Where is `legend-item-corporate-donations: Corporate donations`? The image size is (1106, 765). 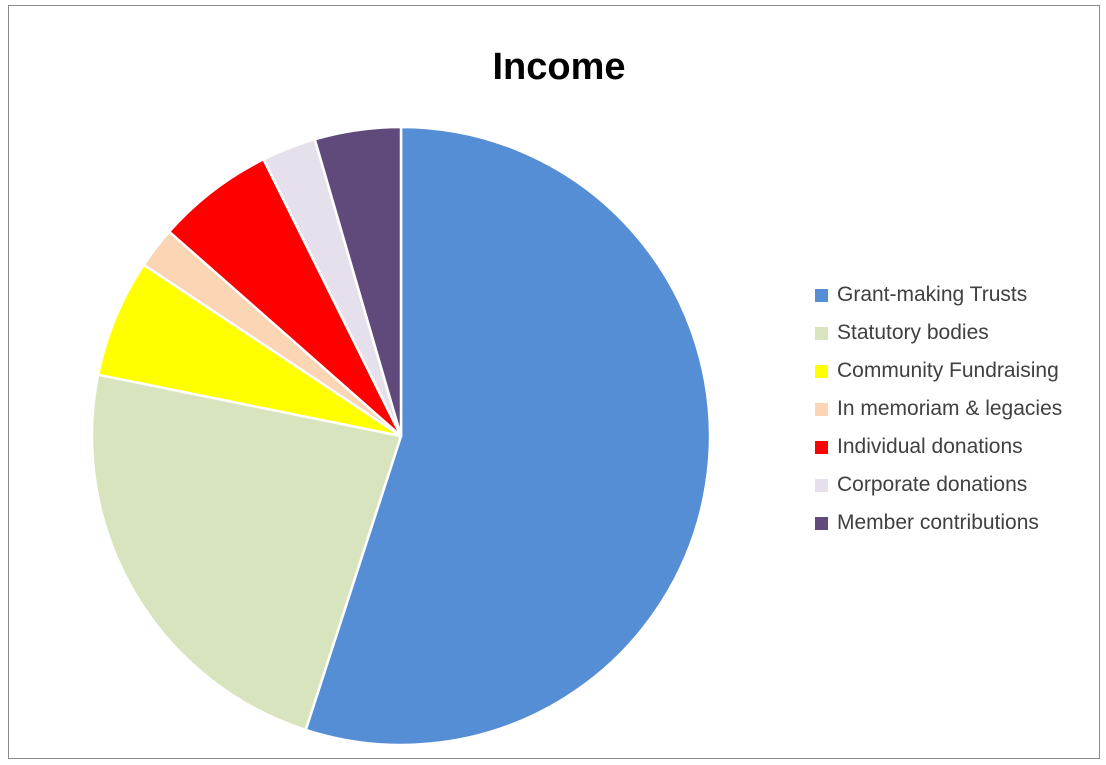 legend-item-corporate-donations: Corporate donations is located at coordinates (960, 485).